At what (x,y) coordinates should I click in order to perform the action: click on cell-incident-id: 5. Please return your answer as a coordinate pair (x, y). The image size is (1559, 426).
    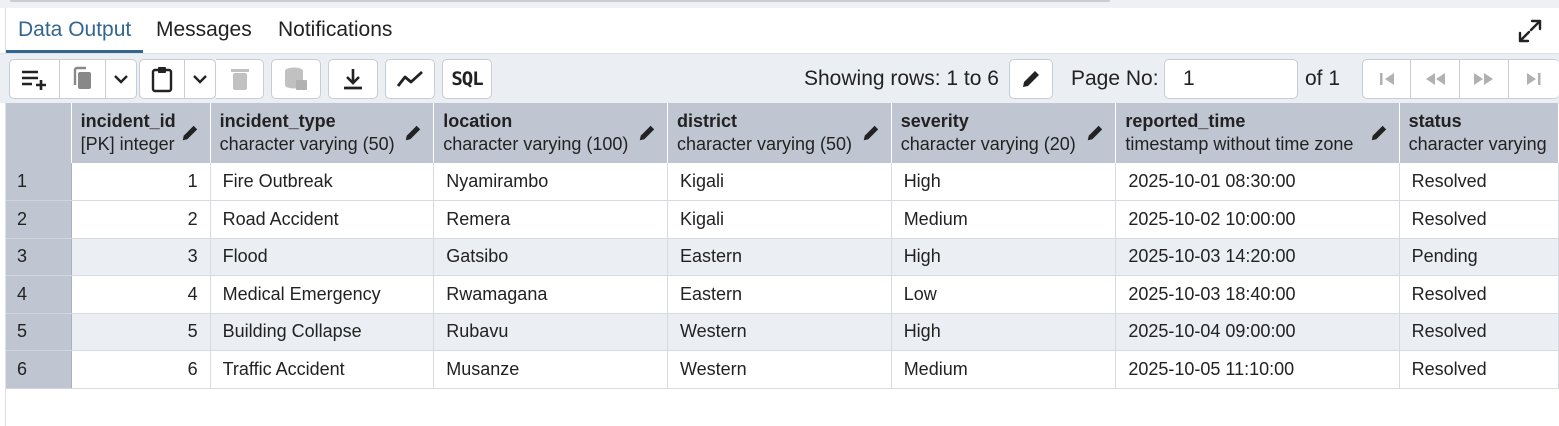
    Looking at the image, I should click on (141, 332).